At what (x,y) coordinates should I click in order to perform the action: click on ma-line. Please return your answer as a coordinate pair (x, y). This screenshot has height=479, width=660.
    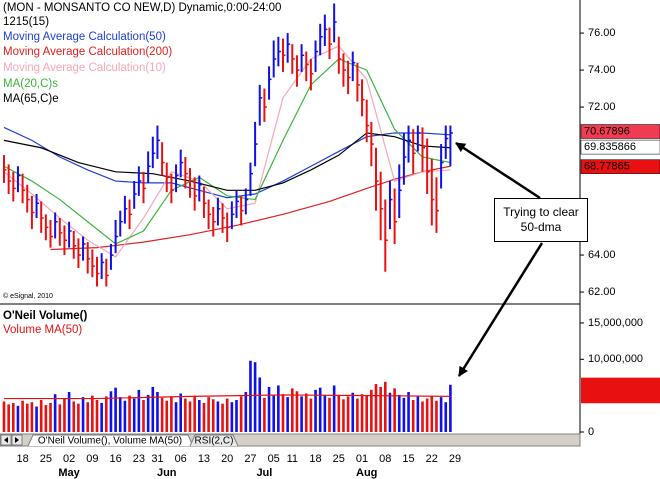
    Looking at the image, I should click on (227, 161).